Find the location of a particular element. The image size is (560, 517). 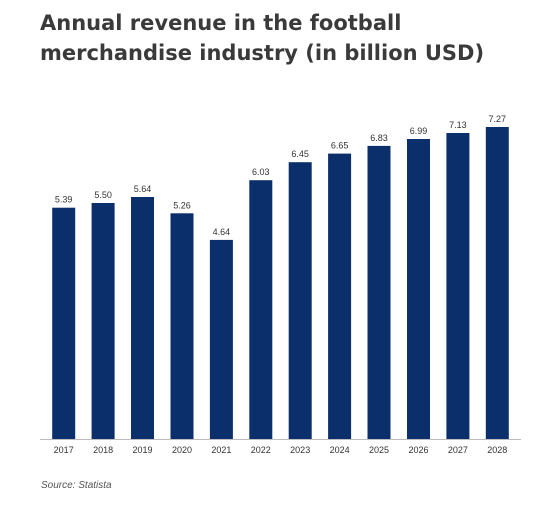

x-tick-label-2021: 2021 is located at coordinates (221, 450).